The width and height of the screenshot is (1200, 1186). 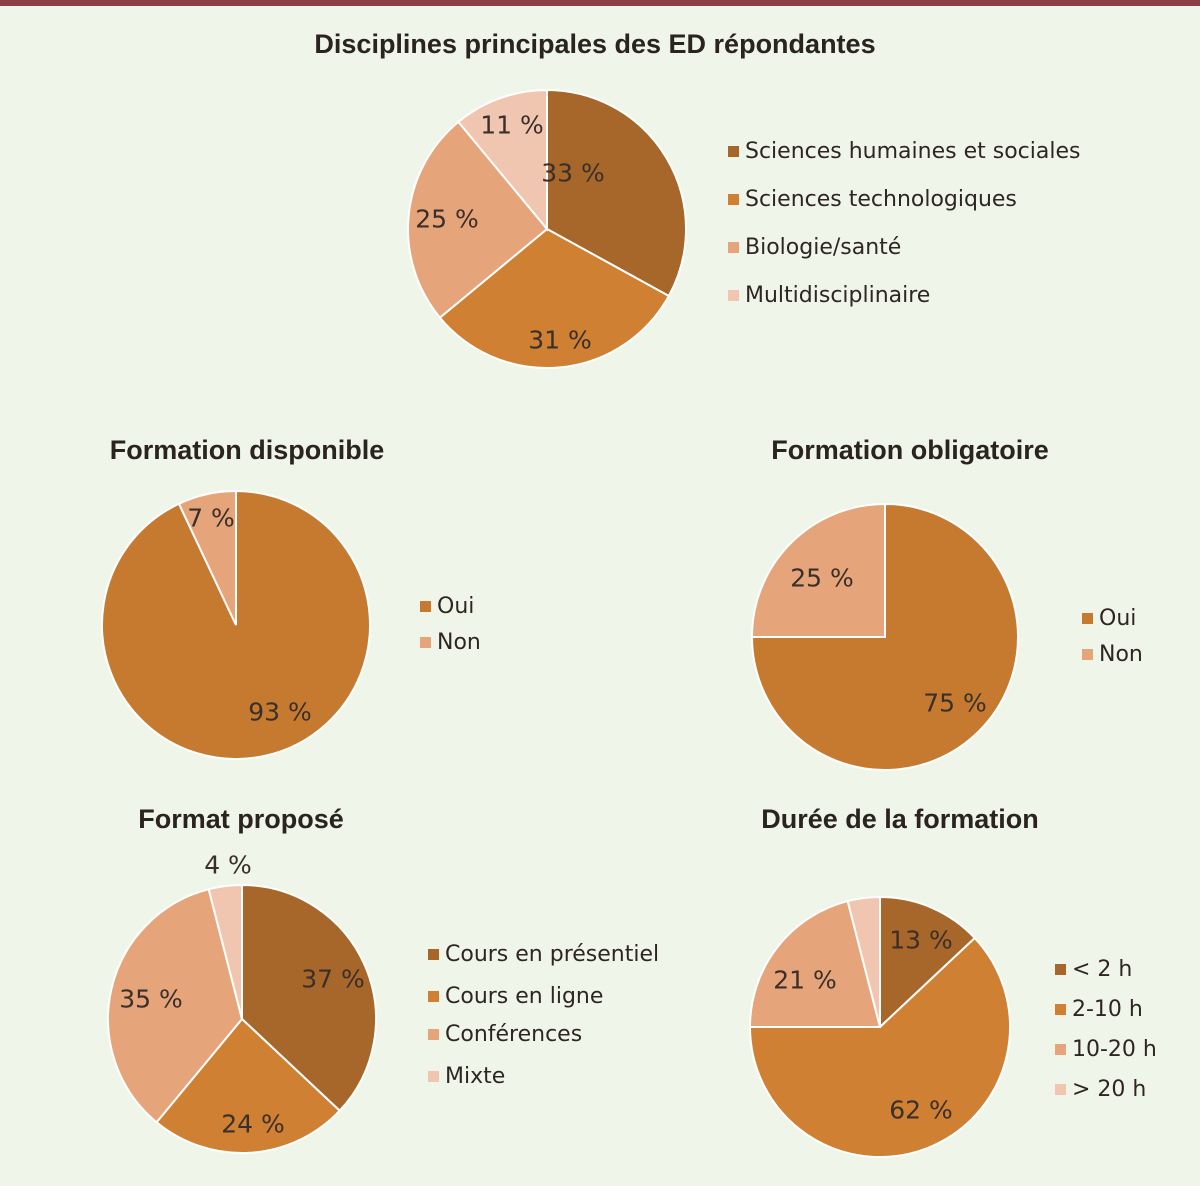 I want to click on legend-item: Conférences, so click(x=543, y=1034).